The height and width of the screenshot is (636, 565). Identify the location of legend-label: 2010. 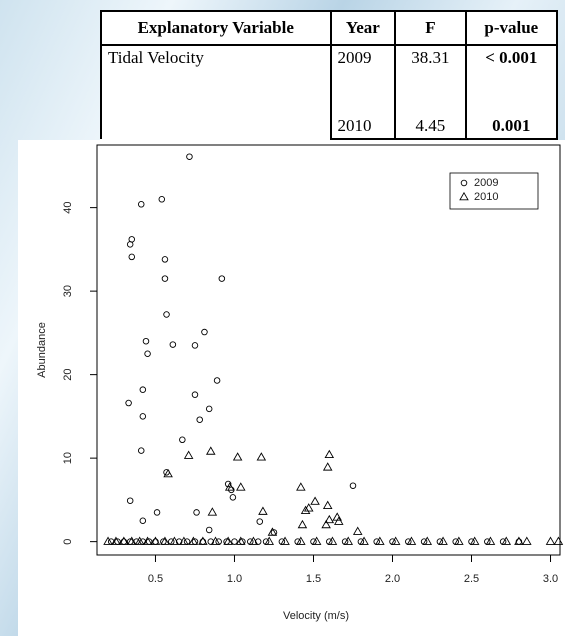
(486, 197).